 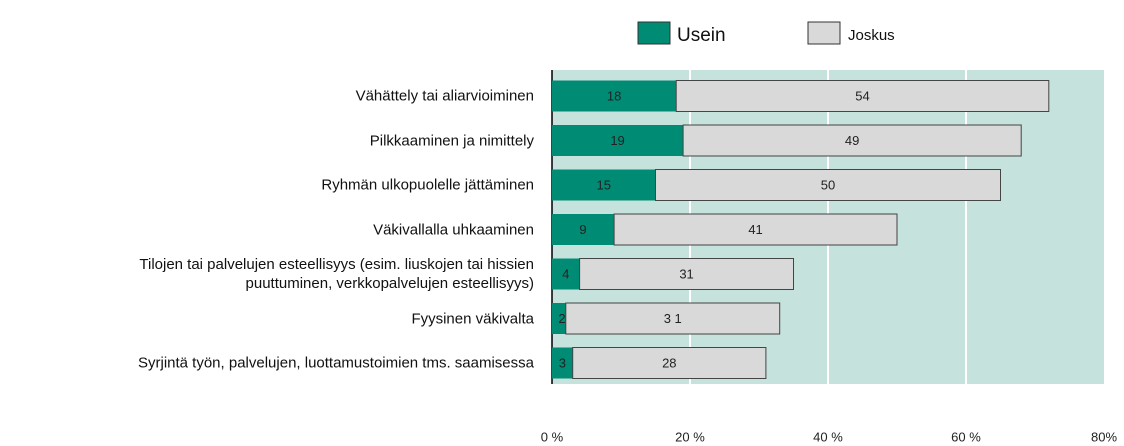 What do you see at coordinates (828, 436) in the screenshot?
I see `x-tick-label: 40 %` at bounding box center [828, 436].